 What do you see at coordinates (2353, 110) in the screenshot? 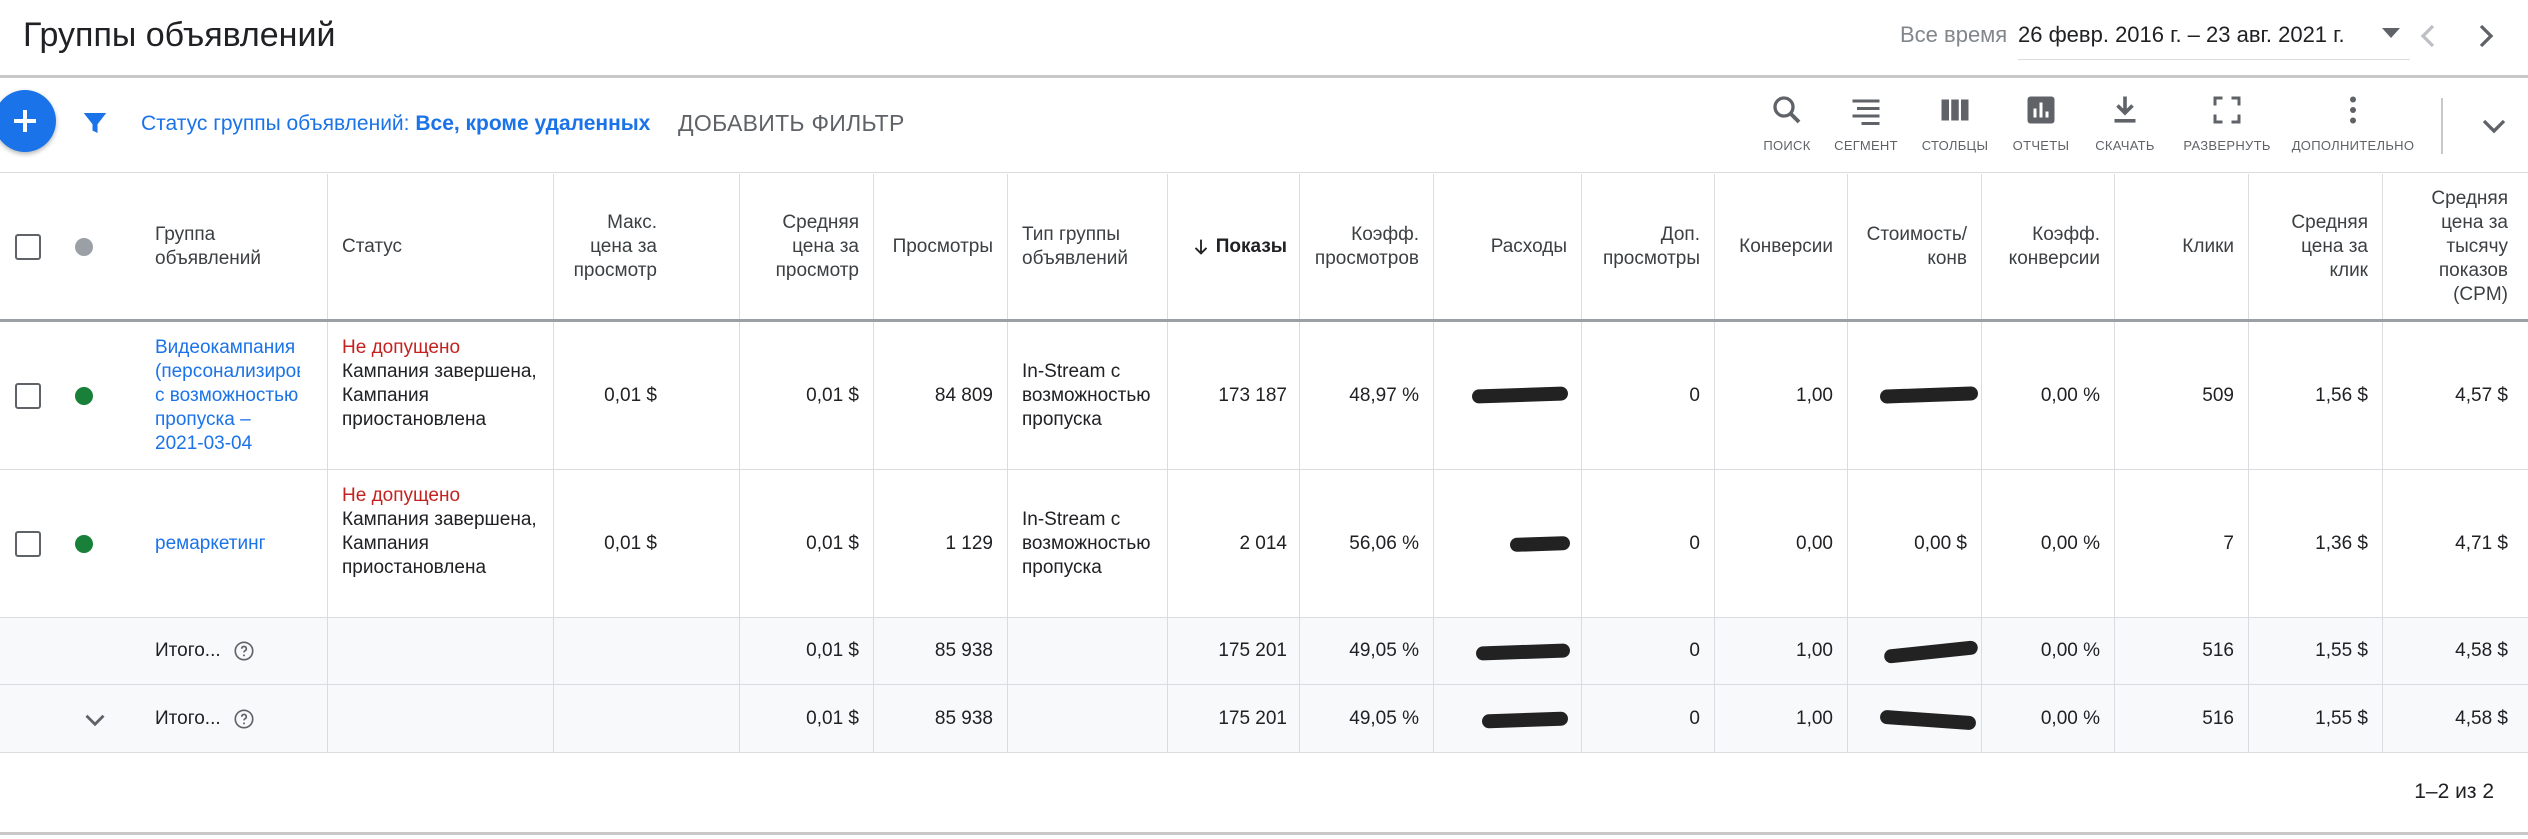
I see `more-icon` at bounding box center [2353, 110].